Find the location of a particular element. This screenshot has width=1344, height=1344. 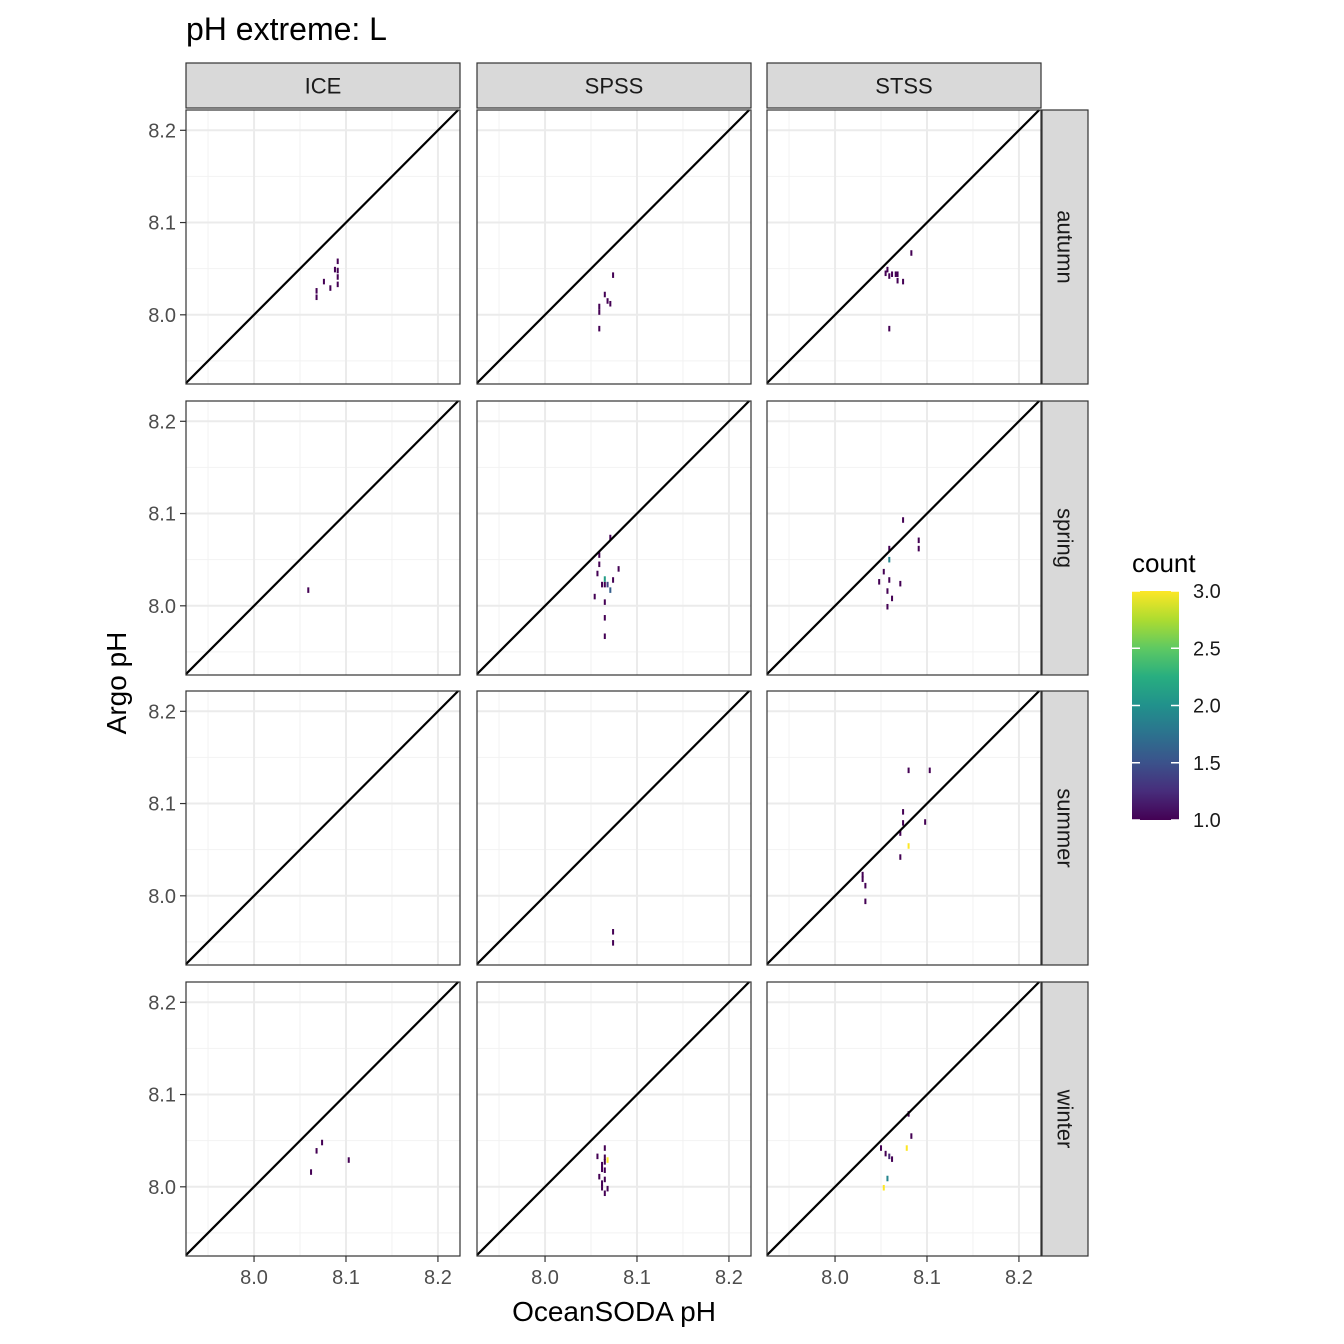

legend-ticks: 3.0 2.5 2.0 1.5 1.0 is located at coordinates (1176, 706).